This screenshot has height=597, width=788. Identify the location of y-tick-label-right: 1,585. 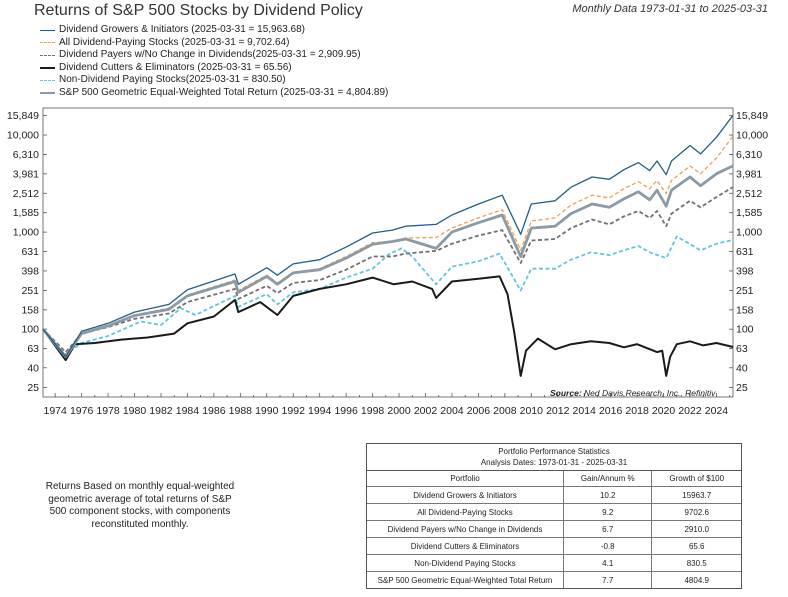
(749, 213).